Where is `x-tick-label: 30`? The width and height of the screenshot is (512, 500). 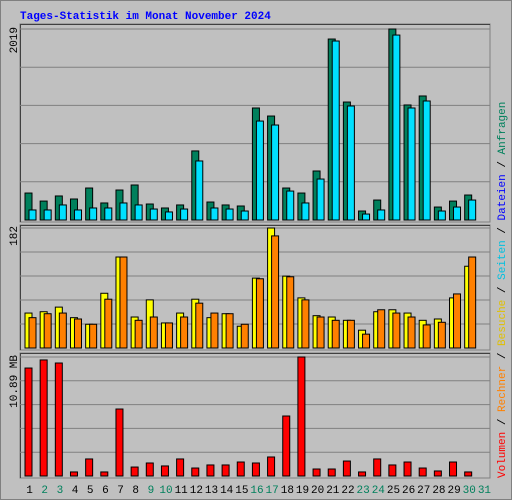
x-tick-label: 30 is located at coordinates (469, 491).